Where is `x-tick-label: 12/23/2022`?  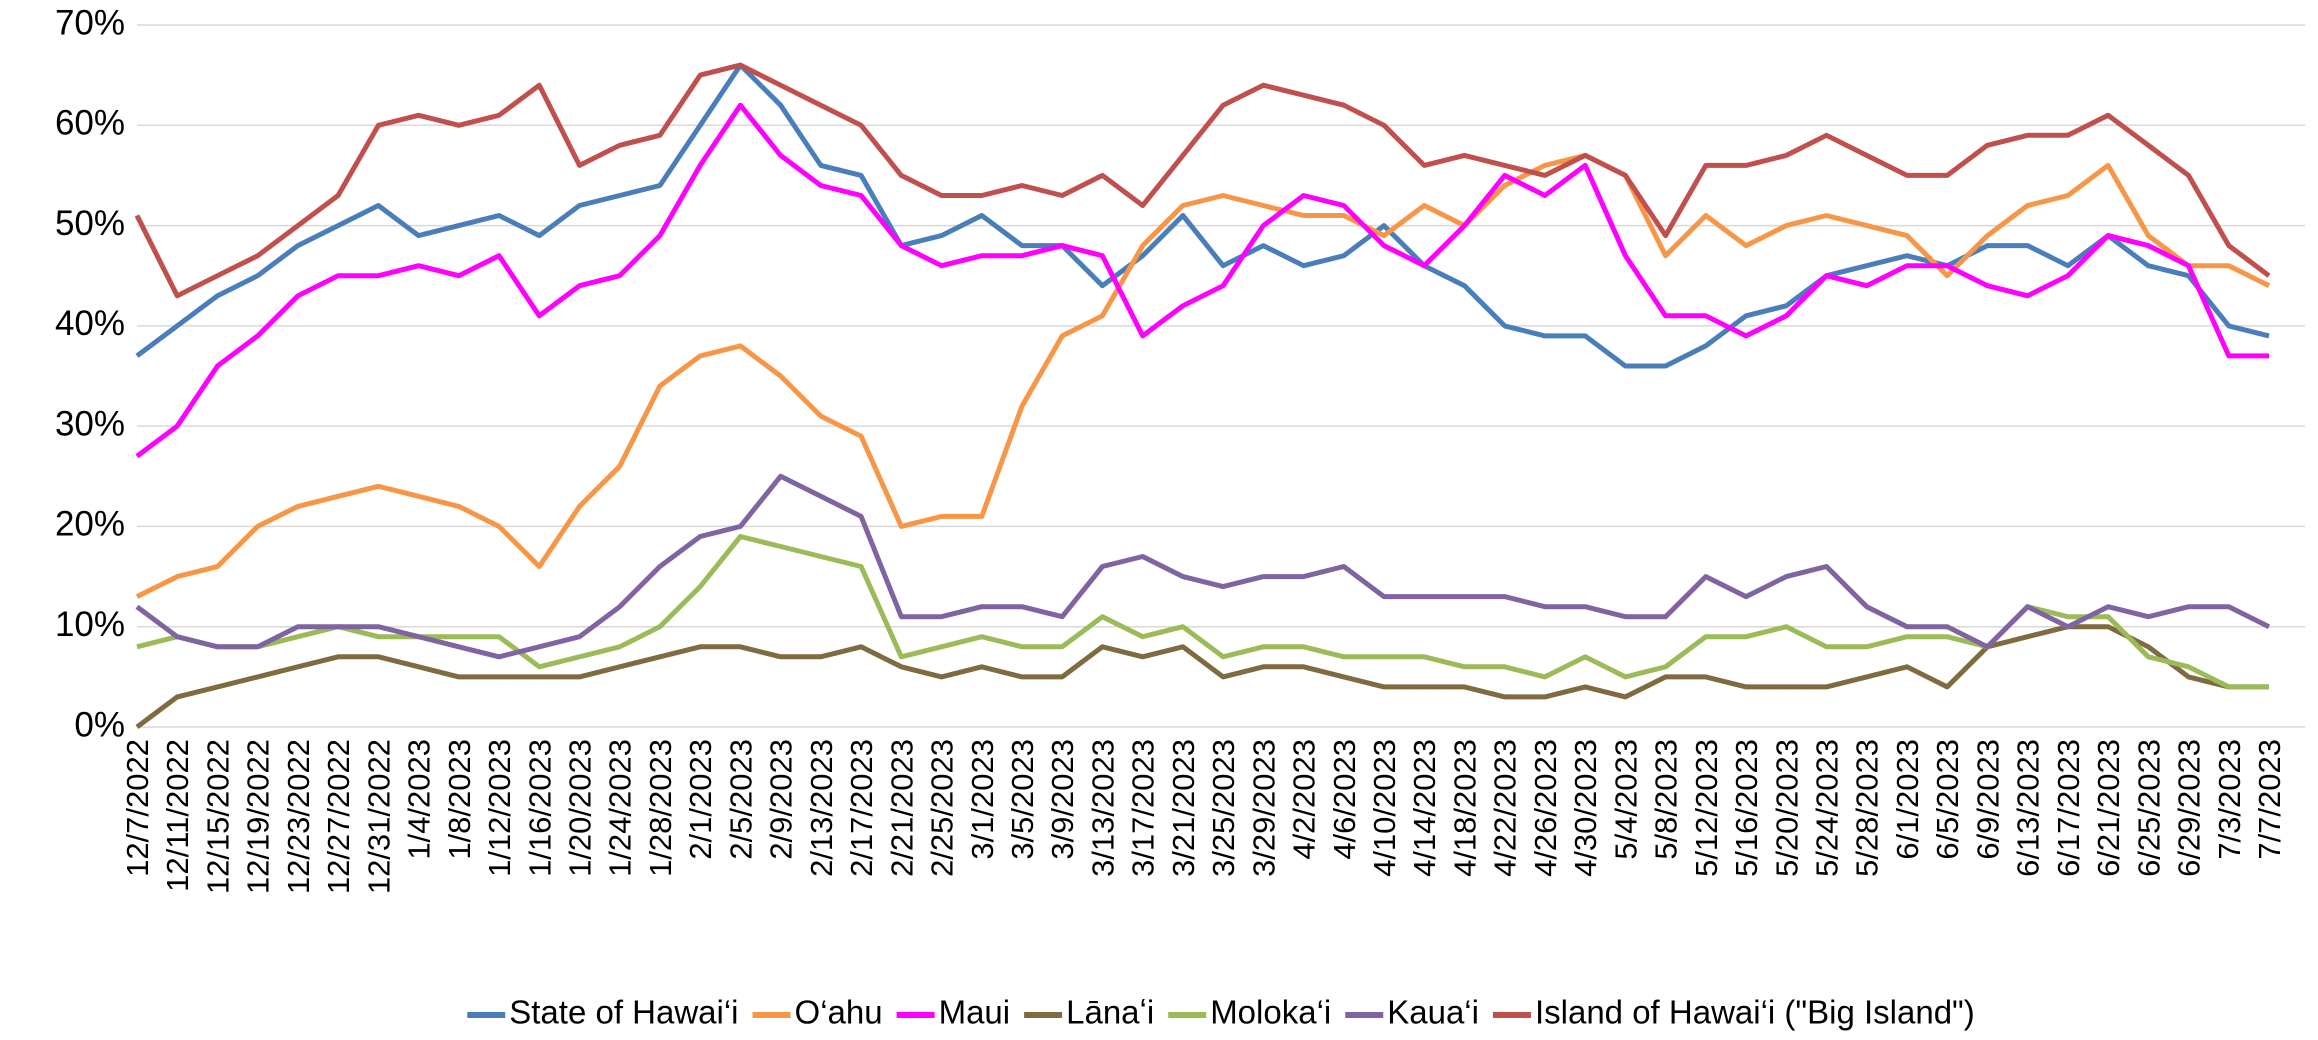 x-tick-label: 12/23/2022 is located at coordinates (298, 816).